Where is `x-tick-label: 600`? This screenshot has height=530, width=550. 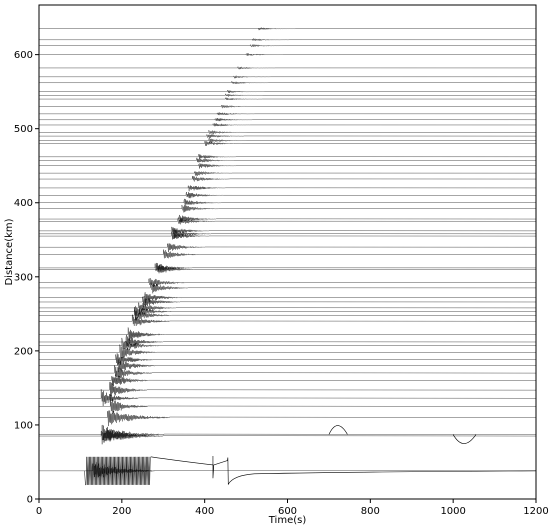 x-tick-label: 600 is located at coordinates (287, 511).